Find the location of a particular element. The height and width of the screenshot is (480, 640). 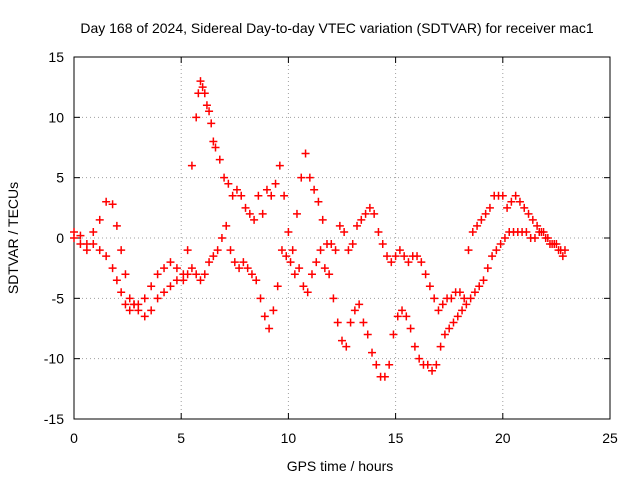

y-tick-label: 15 is located at coordinates (56, 57).